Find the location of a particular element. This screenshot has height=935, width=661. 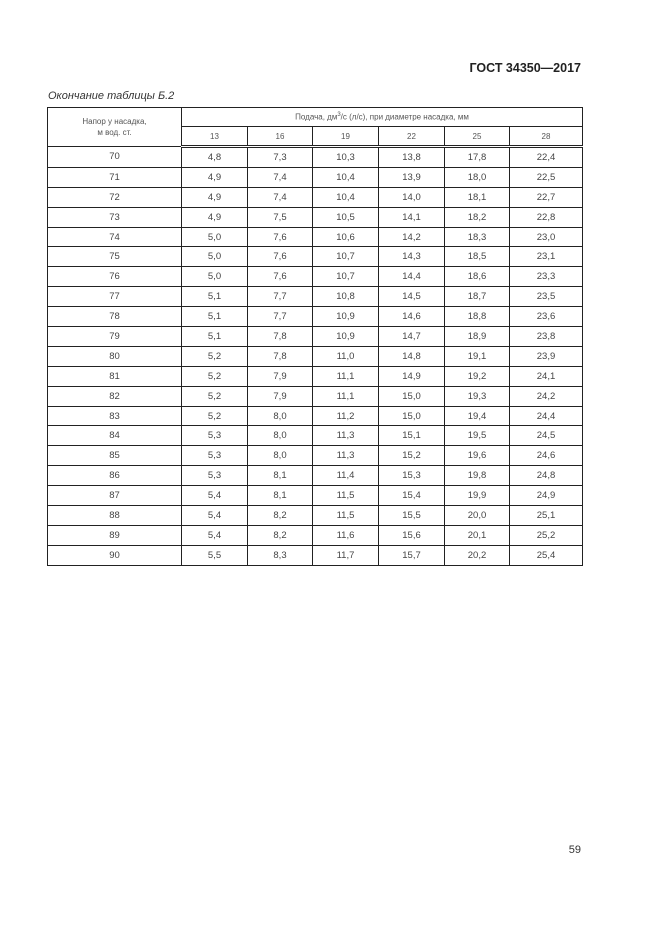

table-row: 88 5,4 8,2 11,5 15,5 20,0 25,1 is located at coordinates (315, 515).